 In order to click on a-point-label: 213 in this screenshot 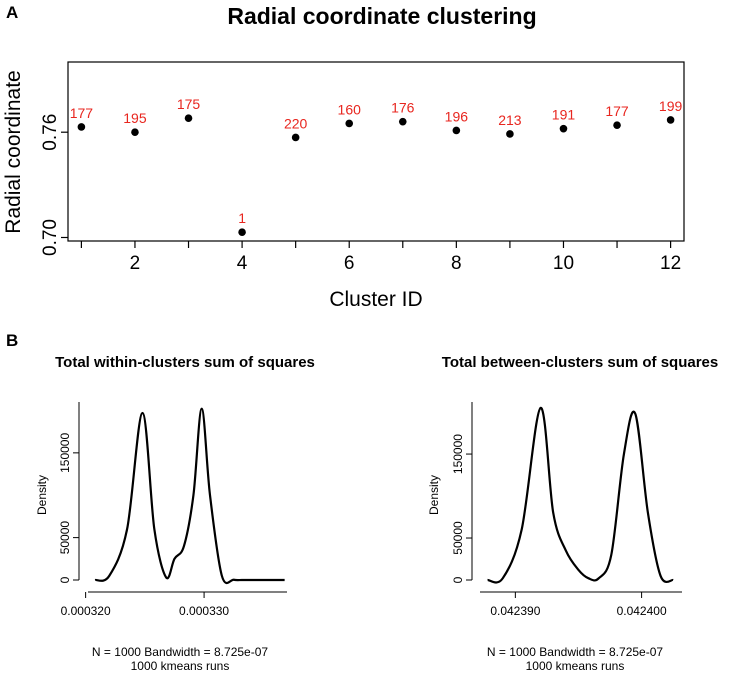, I will do `click(510, 120)`.